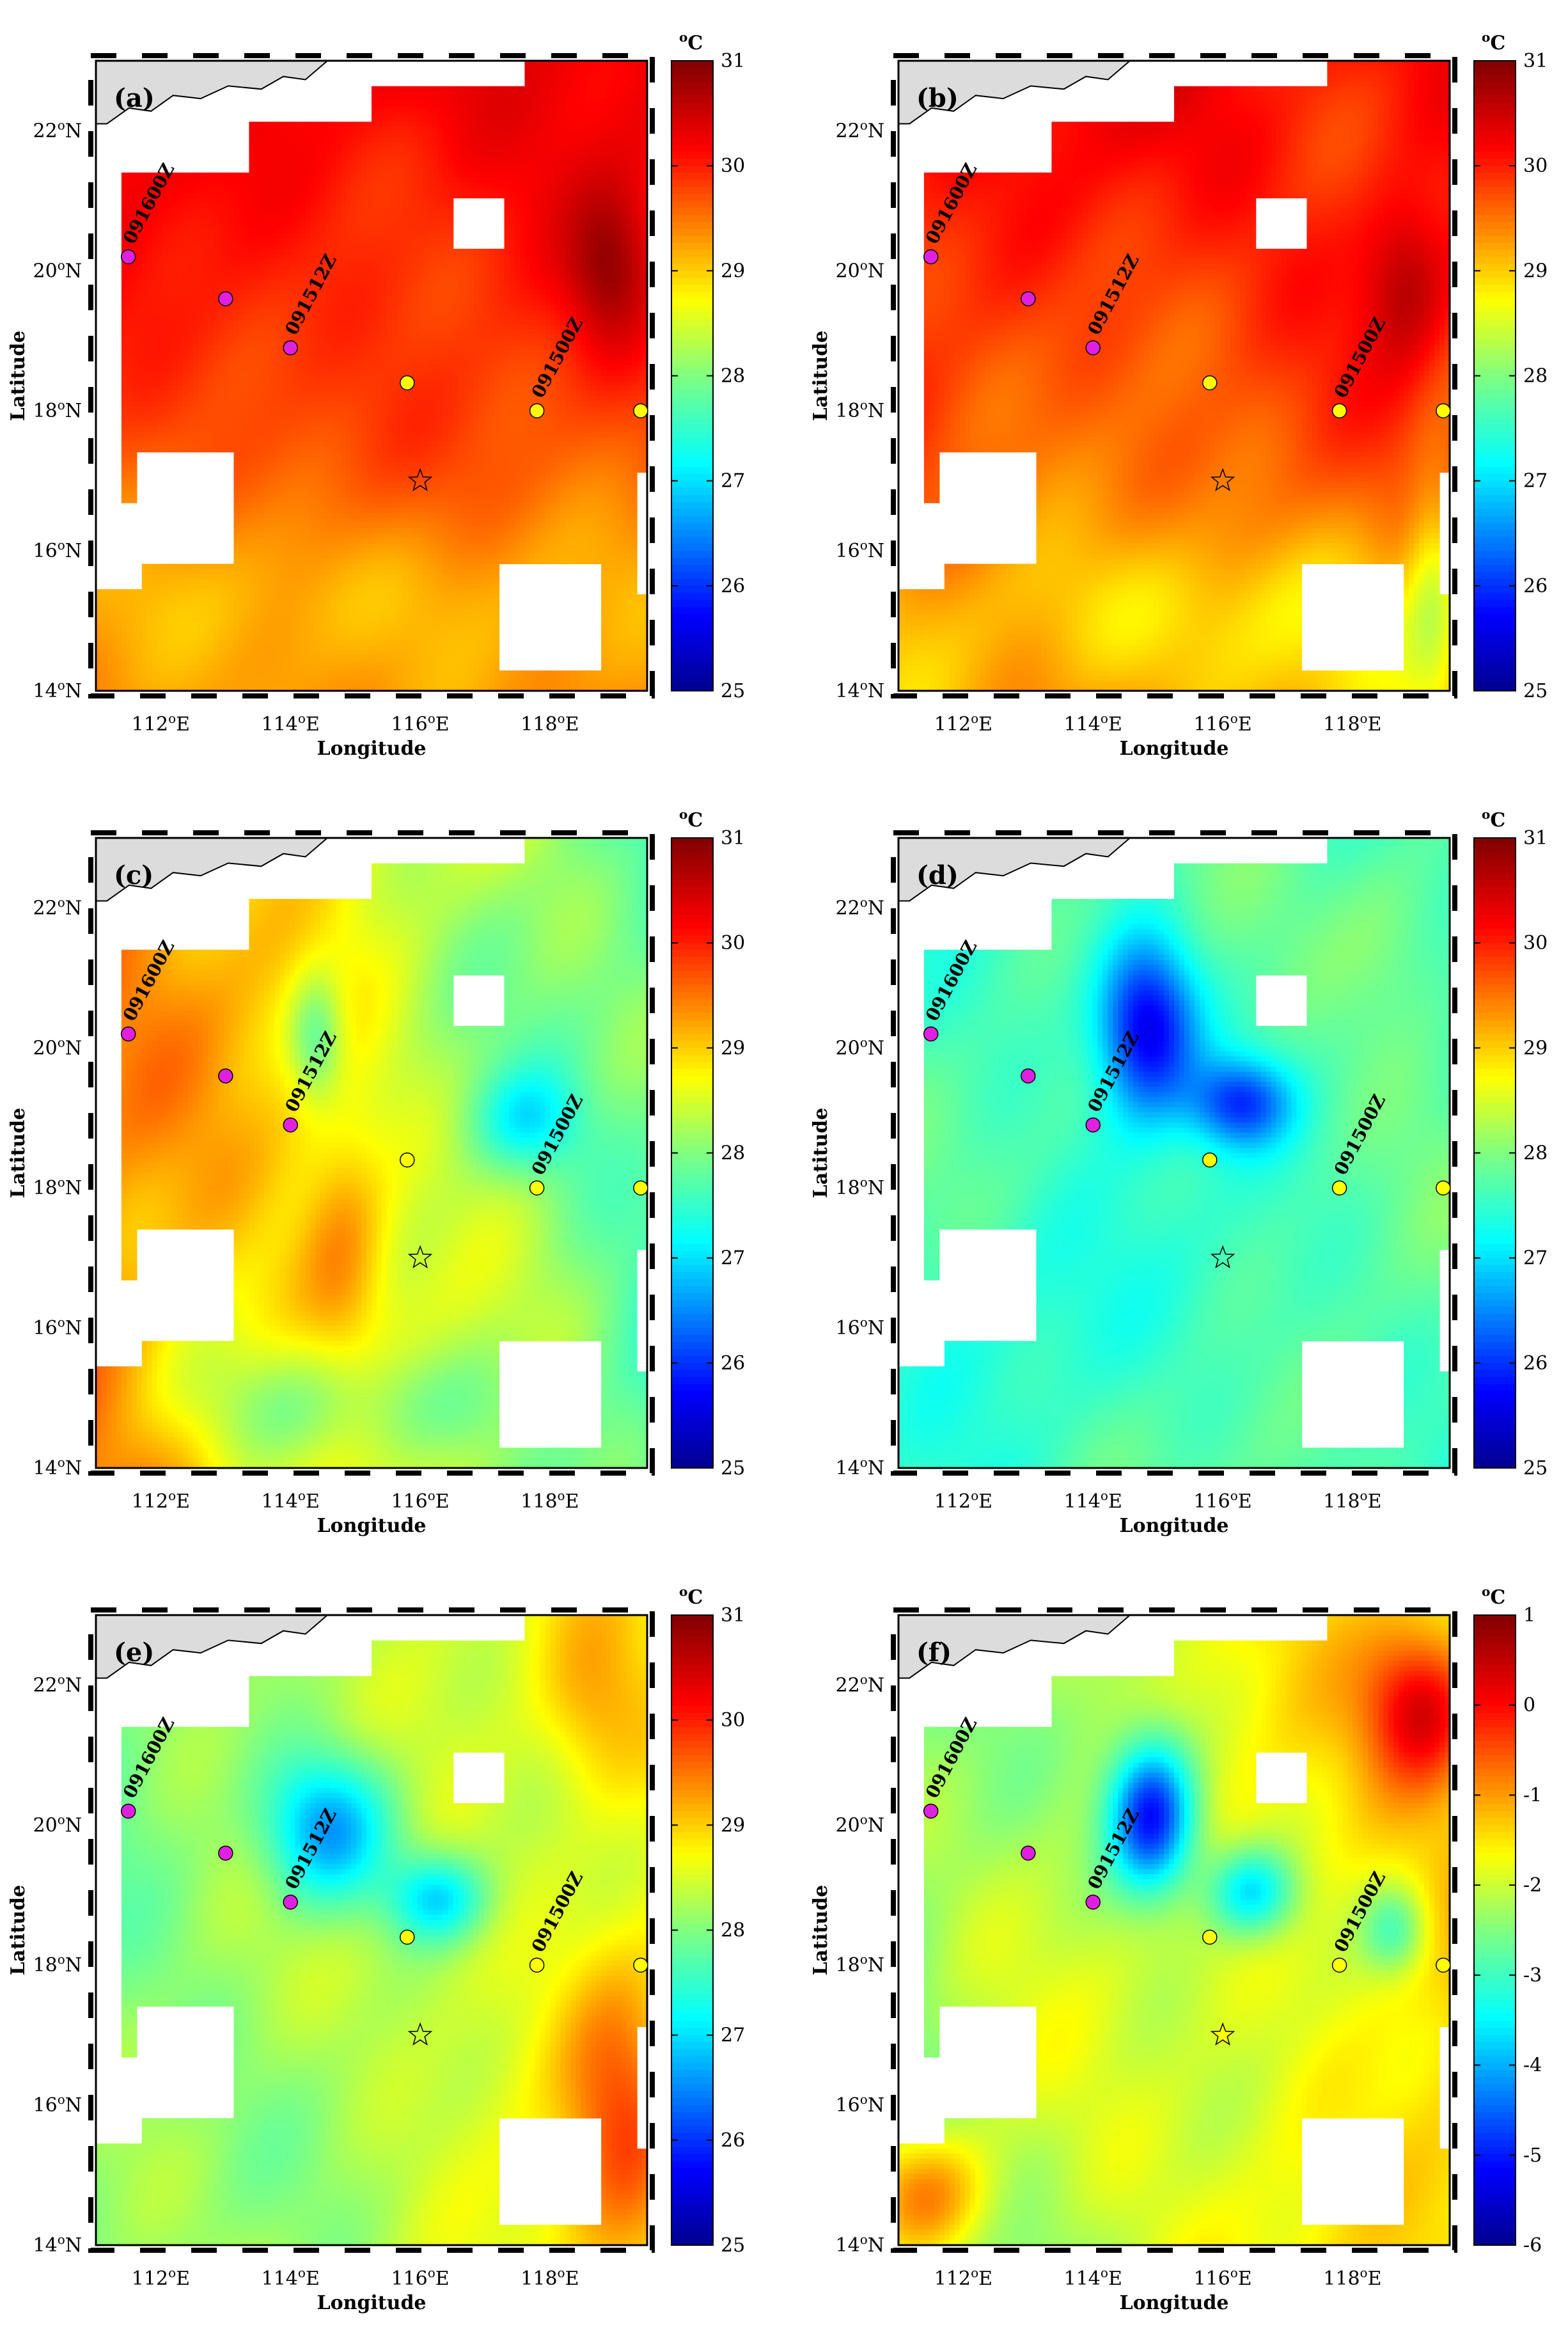 This screenshot has width=1568, height=2343. What do you see at coordinates (1532, 2245) in the screenshot?
I see `colorbar-tick-label: -6` at bounding box center [1532, 2245].